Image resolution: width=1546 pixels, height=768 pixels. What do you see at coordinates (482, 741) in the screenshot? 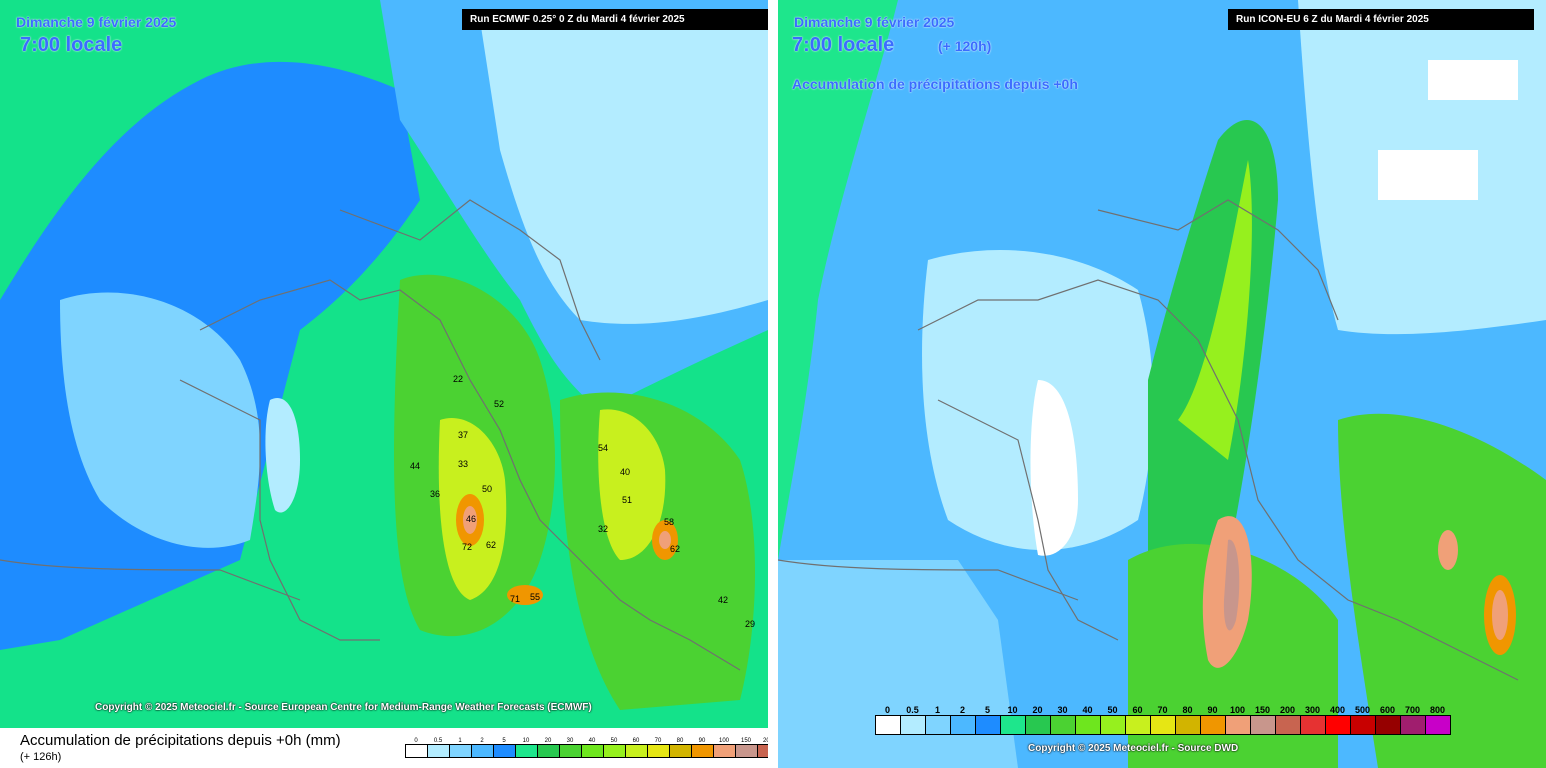
I see `legend-label: 2` at bounding box center [482, 741].